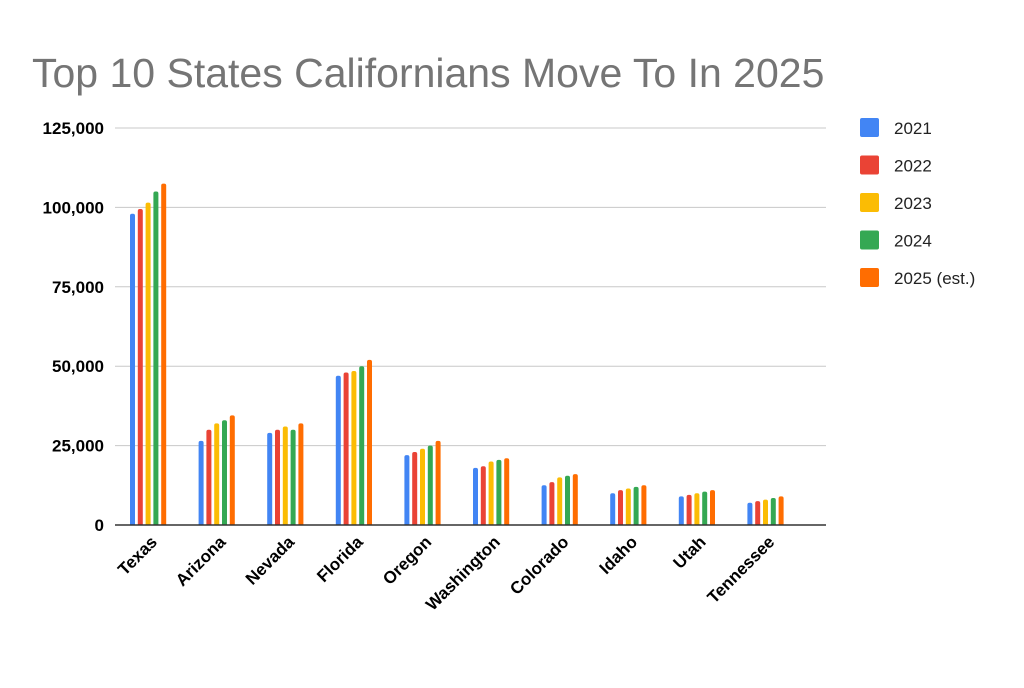 This screenshot has width=1024, height=688. Describe the element at coordinates (73, 207) in the screenshot. I see `y-tick-label: 100,000` at that location.